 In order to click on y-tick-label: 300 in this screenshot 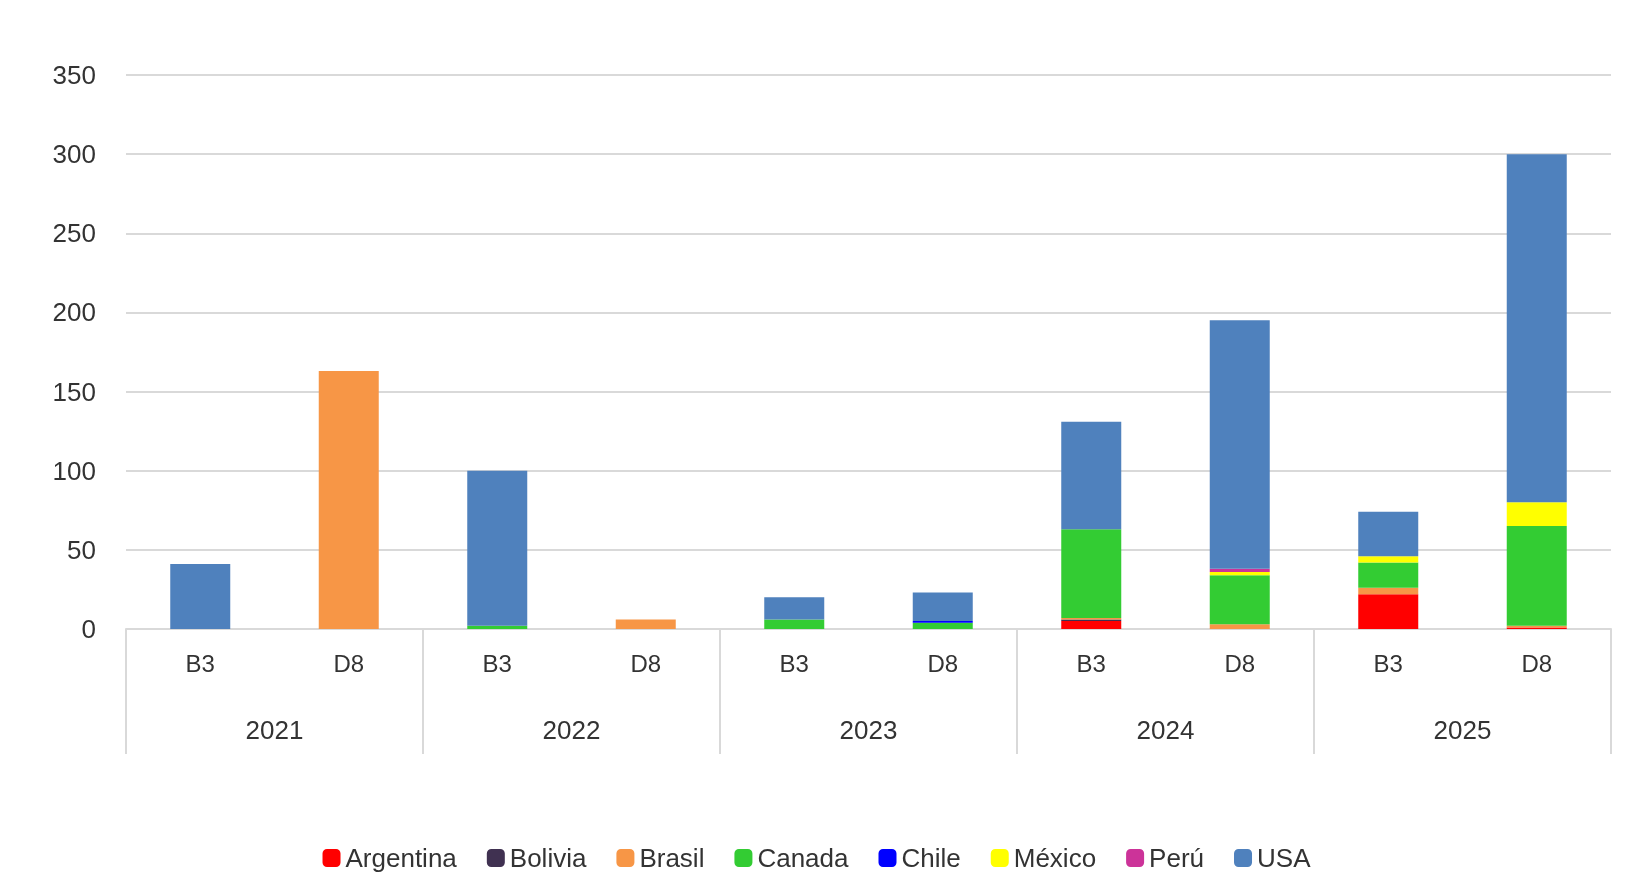, I will do `click(74, 154)`.